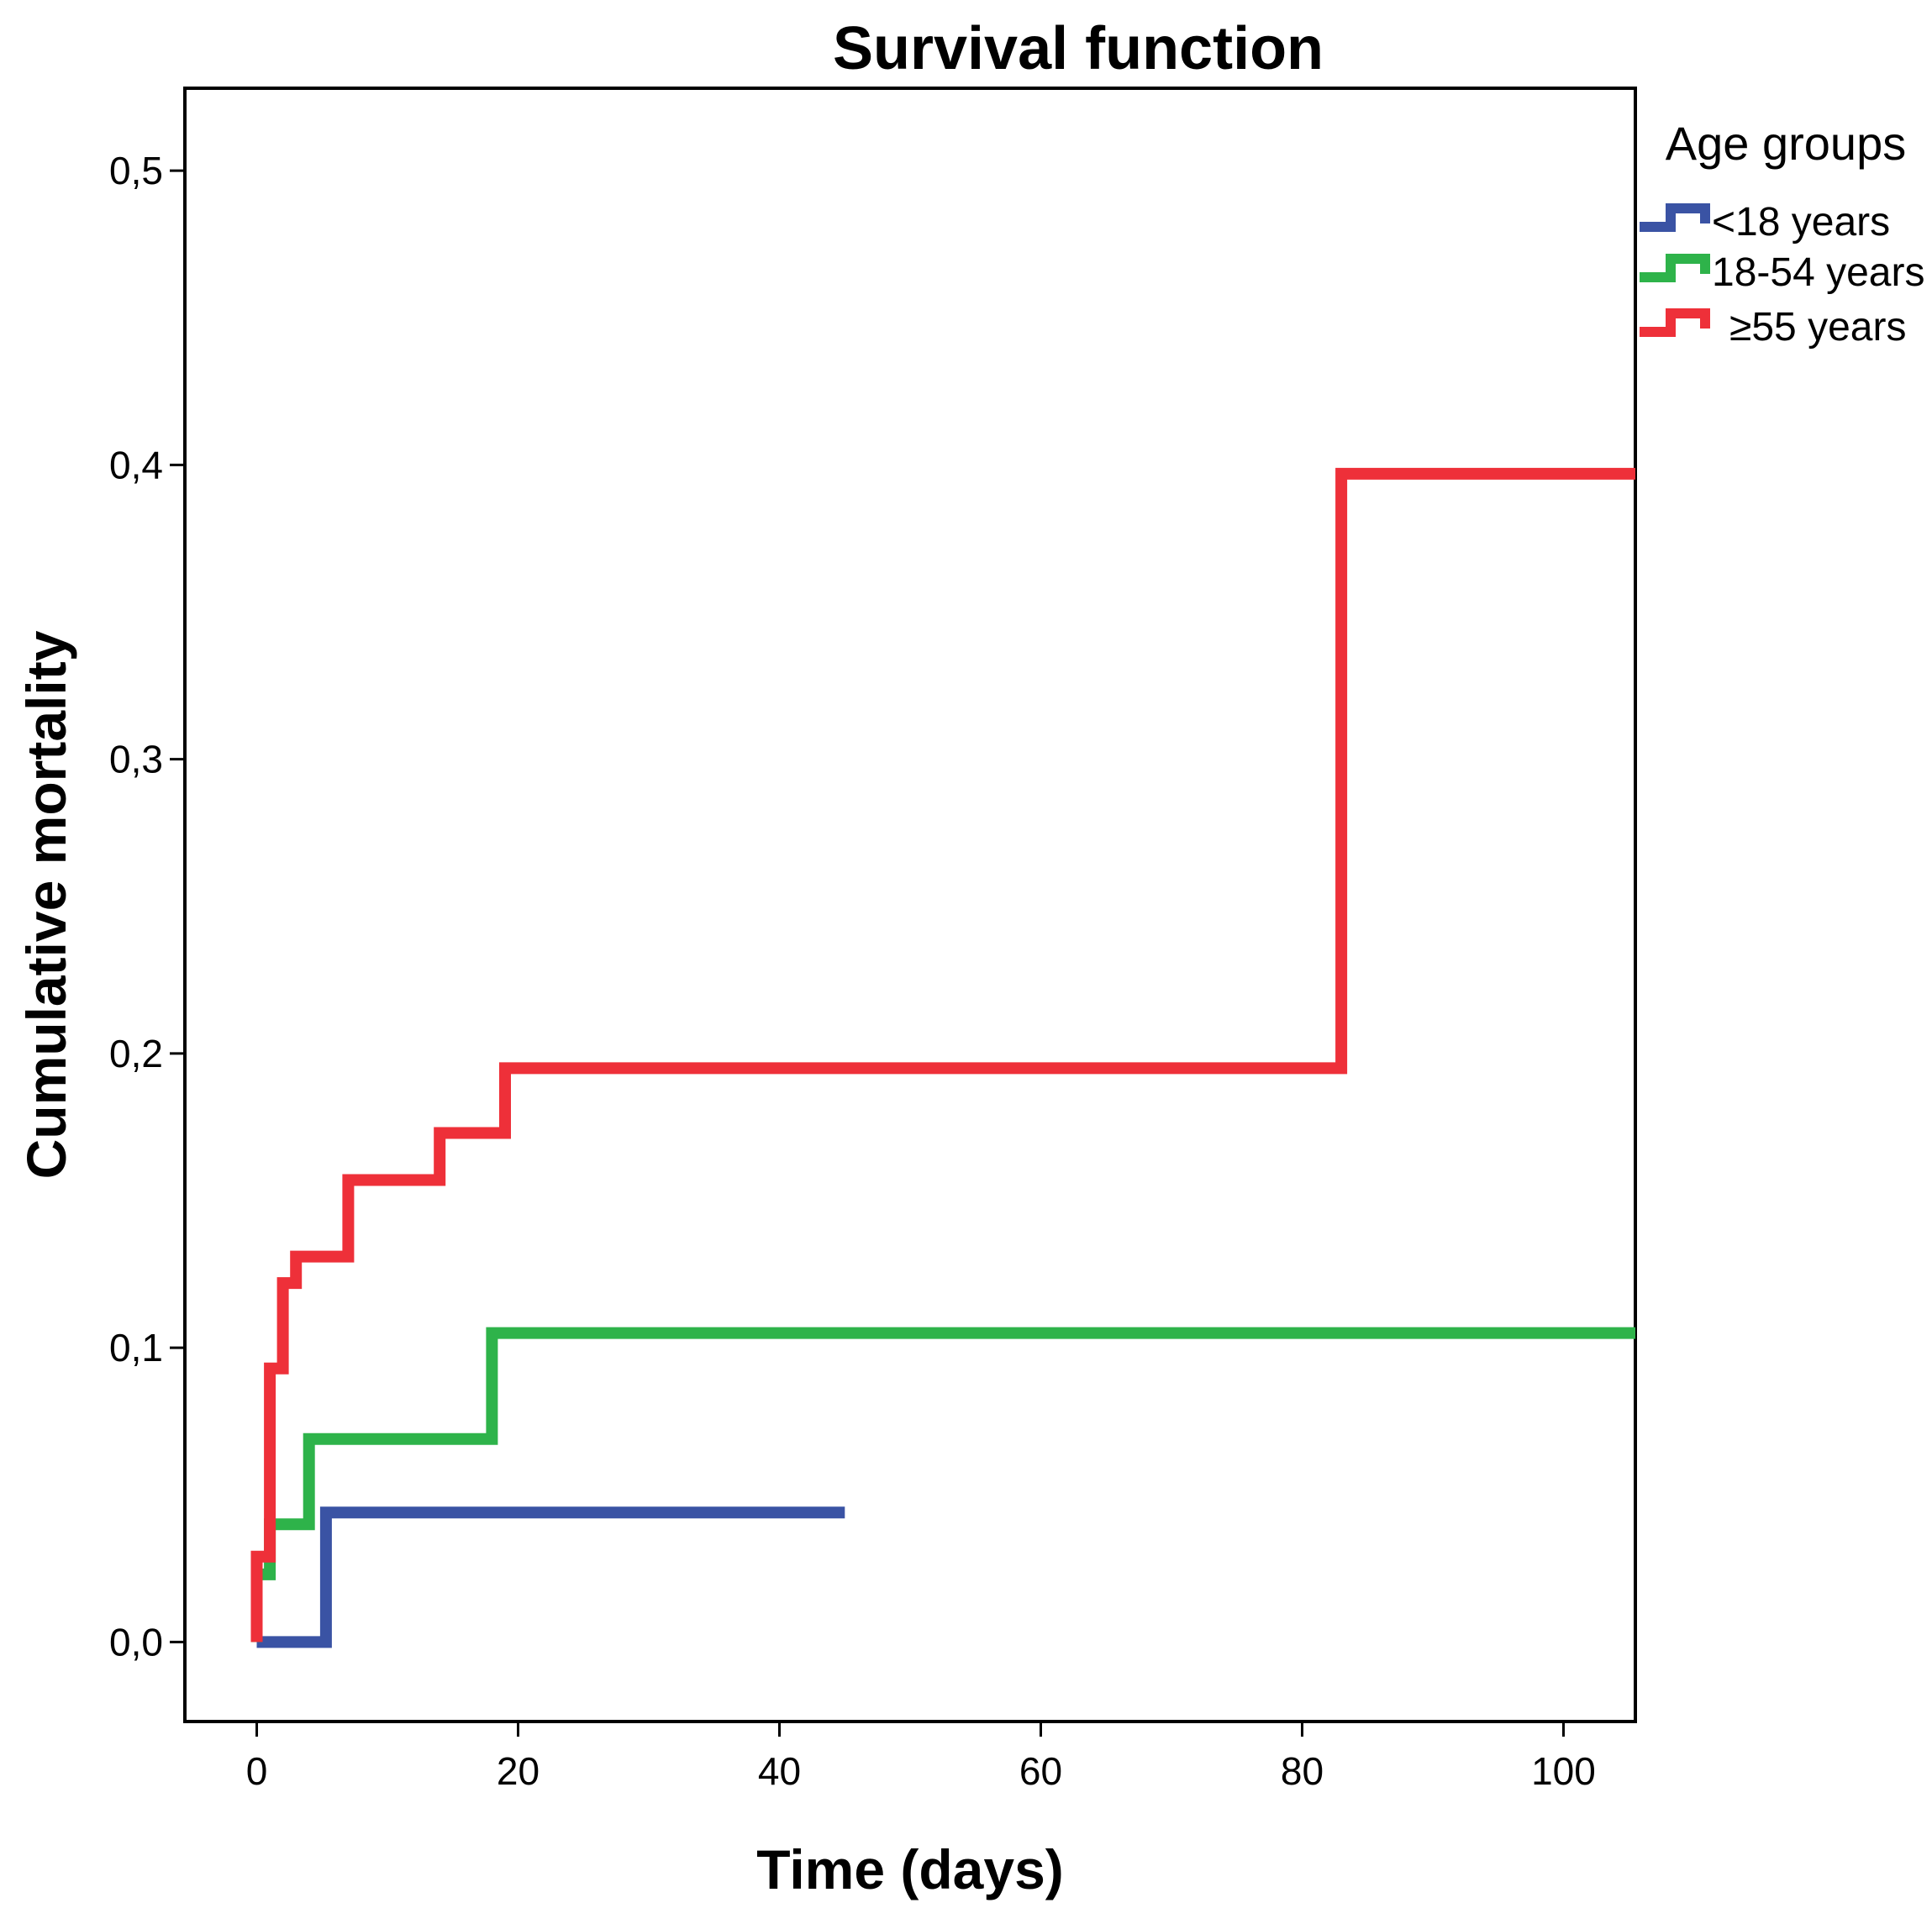  I want to click on legend-label: <18 years, so click(1801, 222).